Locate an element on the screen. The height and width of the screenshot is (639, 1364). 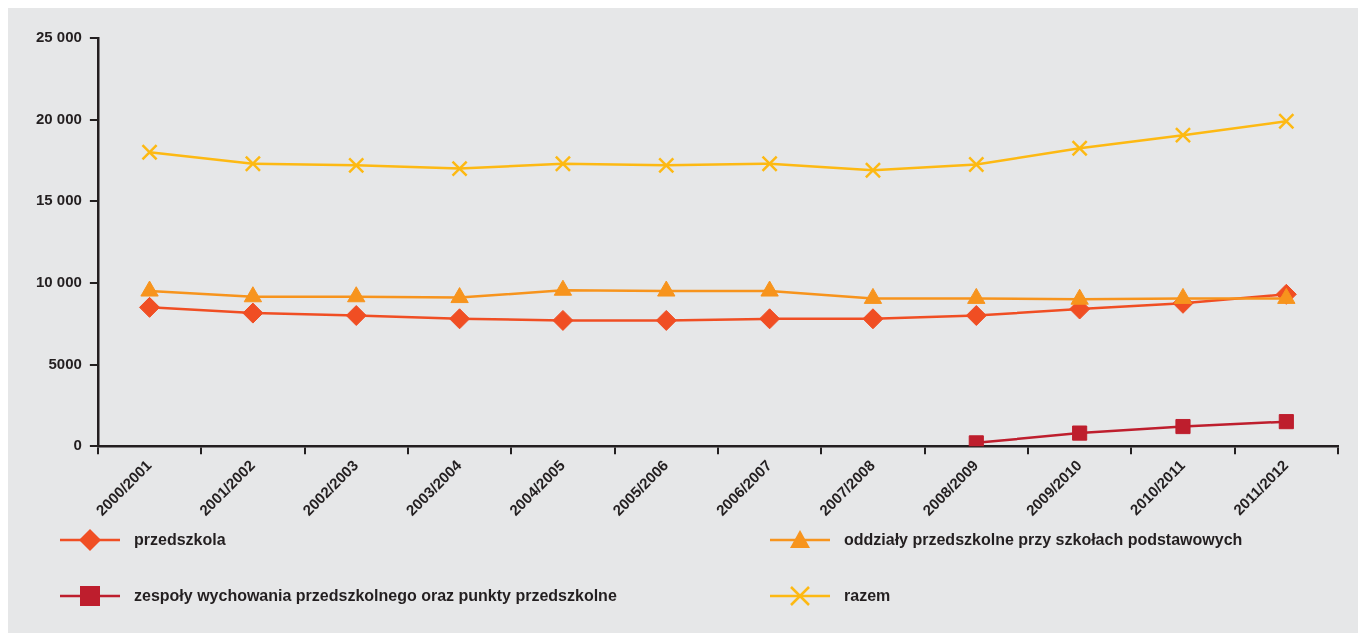
legend-label: zespoły wychowania przedszkolnego oraz punkty przedszkolne is located at coordinates (375, 596).